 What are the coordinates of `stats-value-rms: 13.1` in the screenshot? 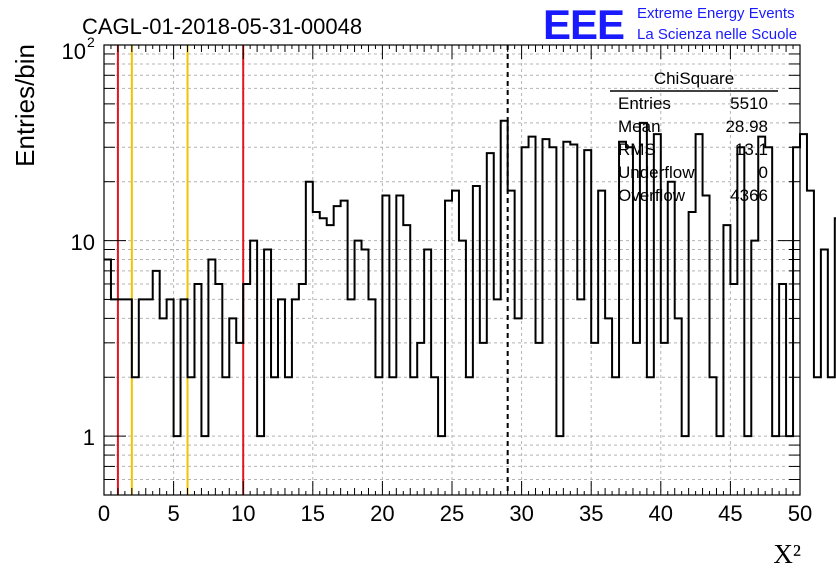 It's located at (751, 149).